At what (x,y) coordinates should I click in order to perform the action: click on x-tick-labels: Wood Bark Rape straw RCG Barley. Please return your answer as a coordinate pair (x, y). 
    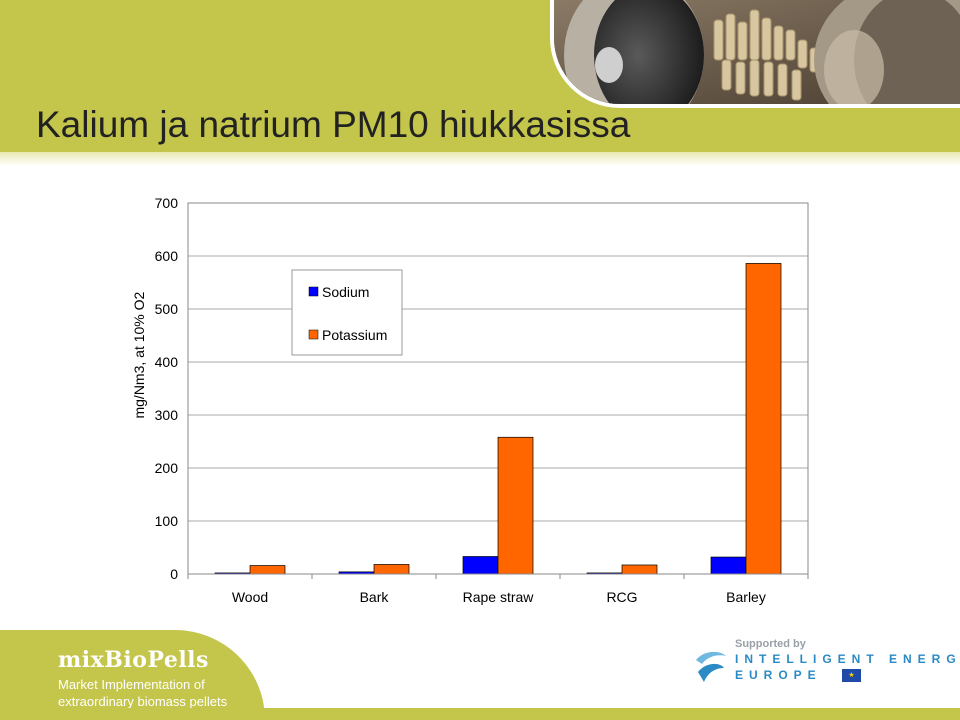
    Looking at the image, I should click on (498, 589).